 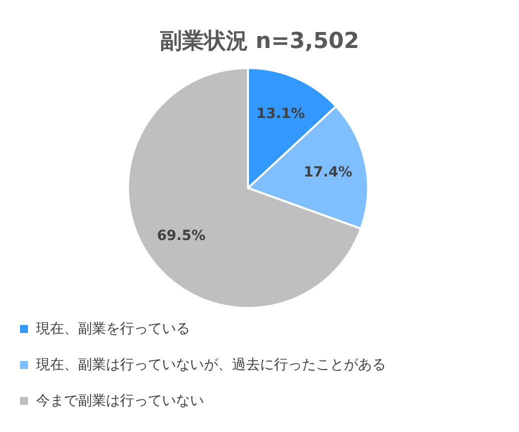 What do you see at coordinates (260, 41) in the screenshot?
I see `chart-title: 副業状況 n=3,502` at bounding box center [260, 41].